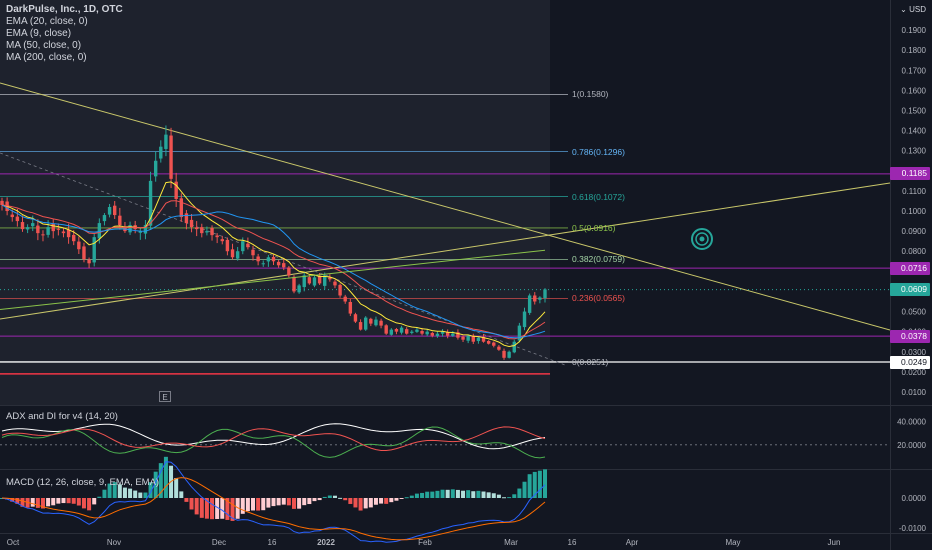 This screenshot has height=550, width=932. Describe the element at coordinates (910, 362) in the screenshot. I see `price-badge: 0.0249` at that location.